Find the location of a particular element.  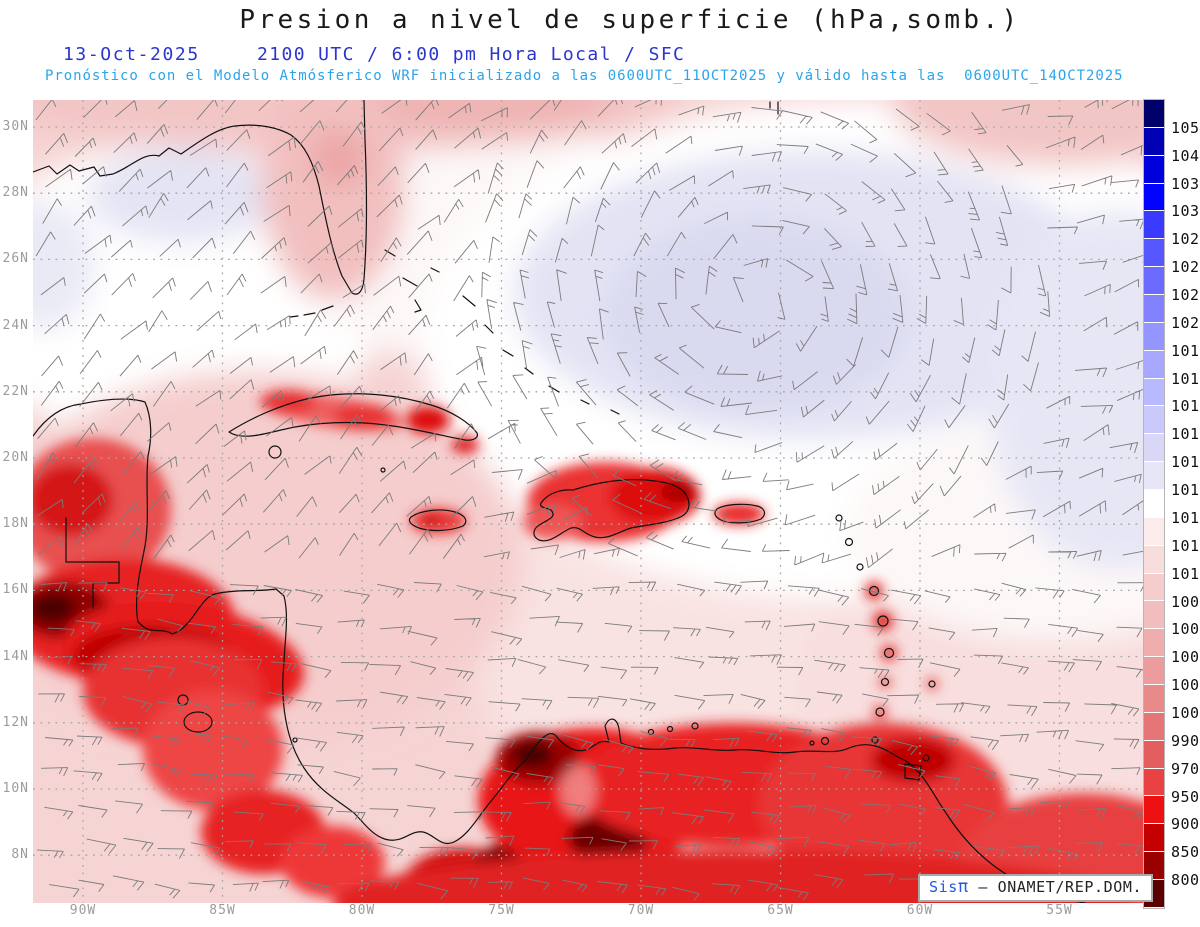

lat-tick-label: 30N is located at coordinates (15, 126).